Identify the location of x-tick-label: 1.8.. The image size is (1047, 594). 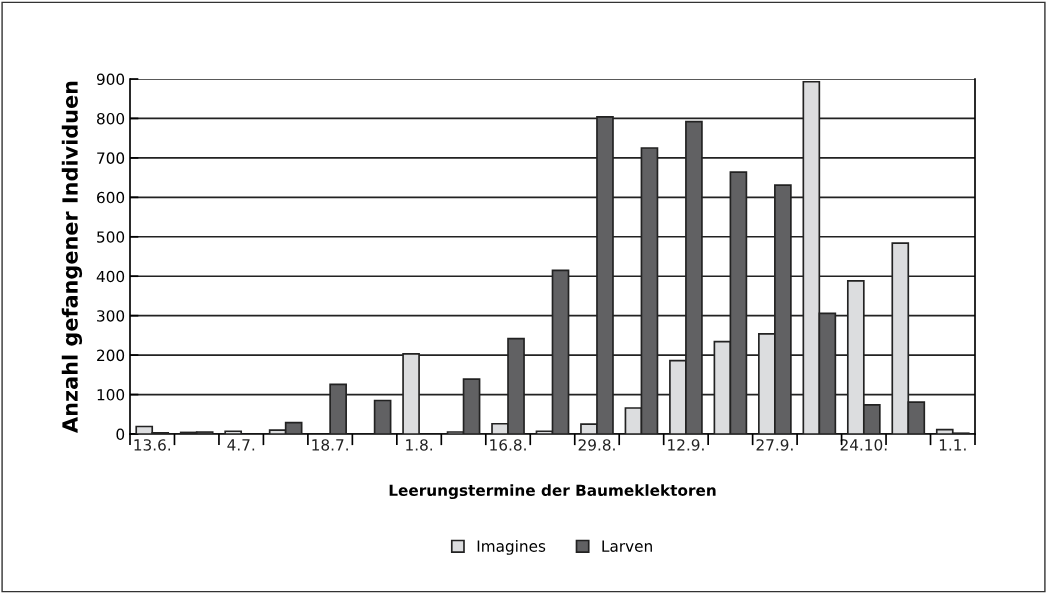
(419, 445).